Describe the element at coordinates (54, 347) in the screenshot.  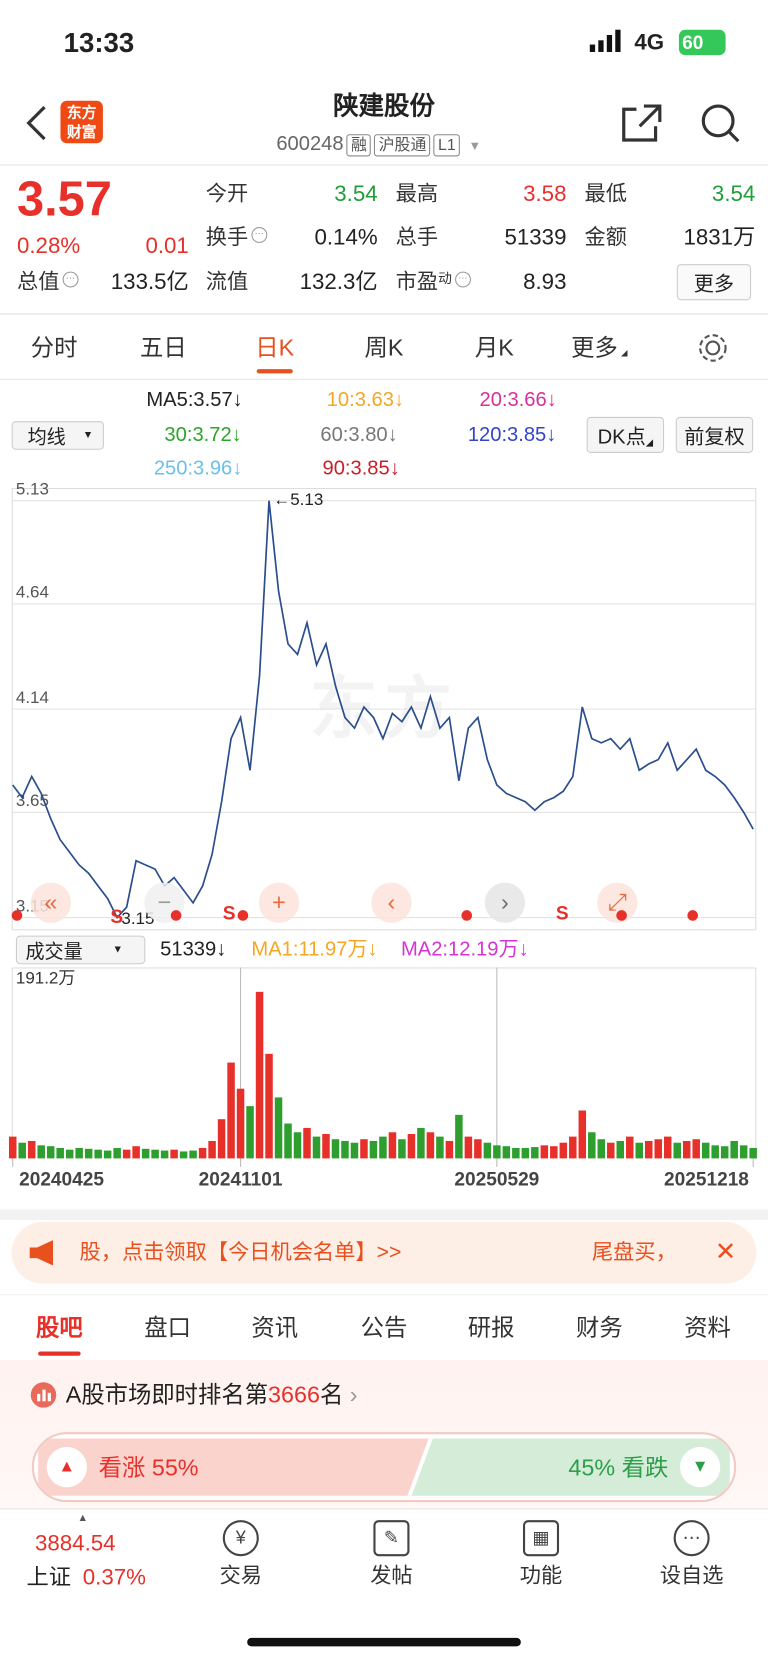
I see `period-tab: 分时` at that location.